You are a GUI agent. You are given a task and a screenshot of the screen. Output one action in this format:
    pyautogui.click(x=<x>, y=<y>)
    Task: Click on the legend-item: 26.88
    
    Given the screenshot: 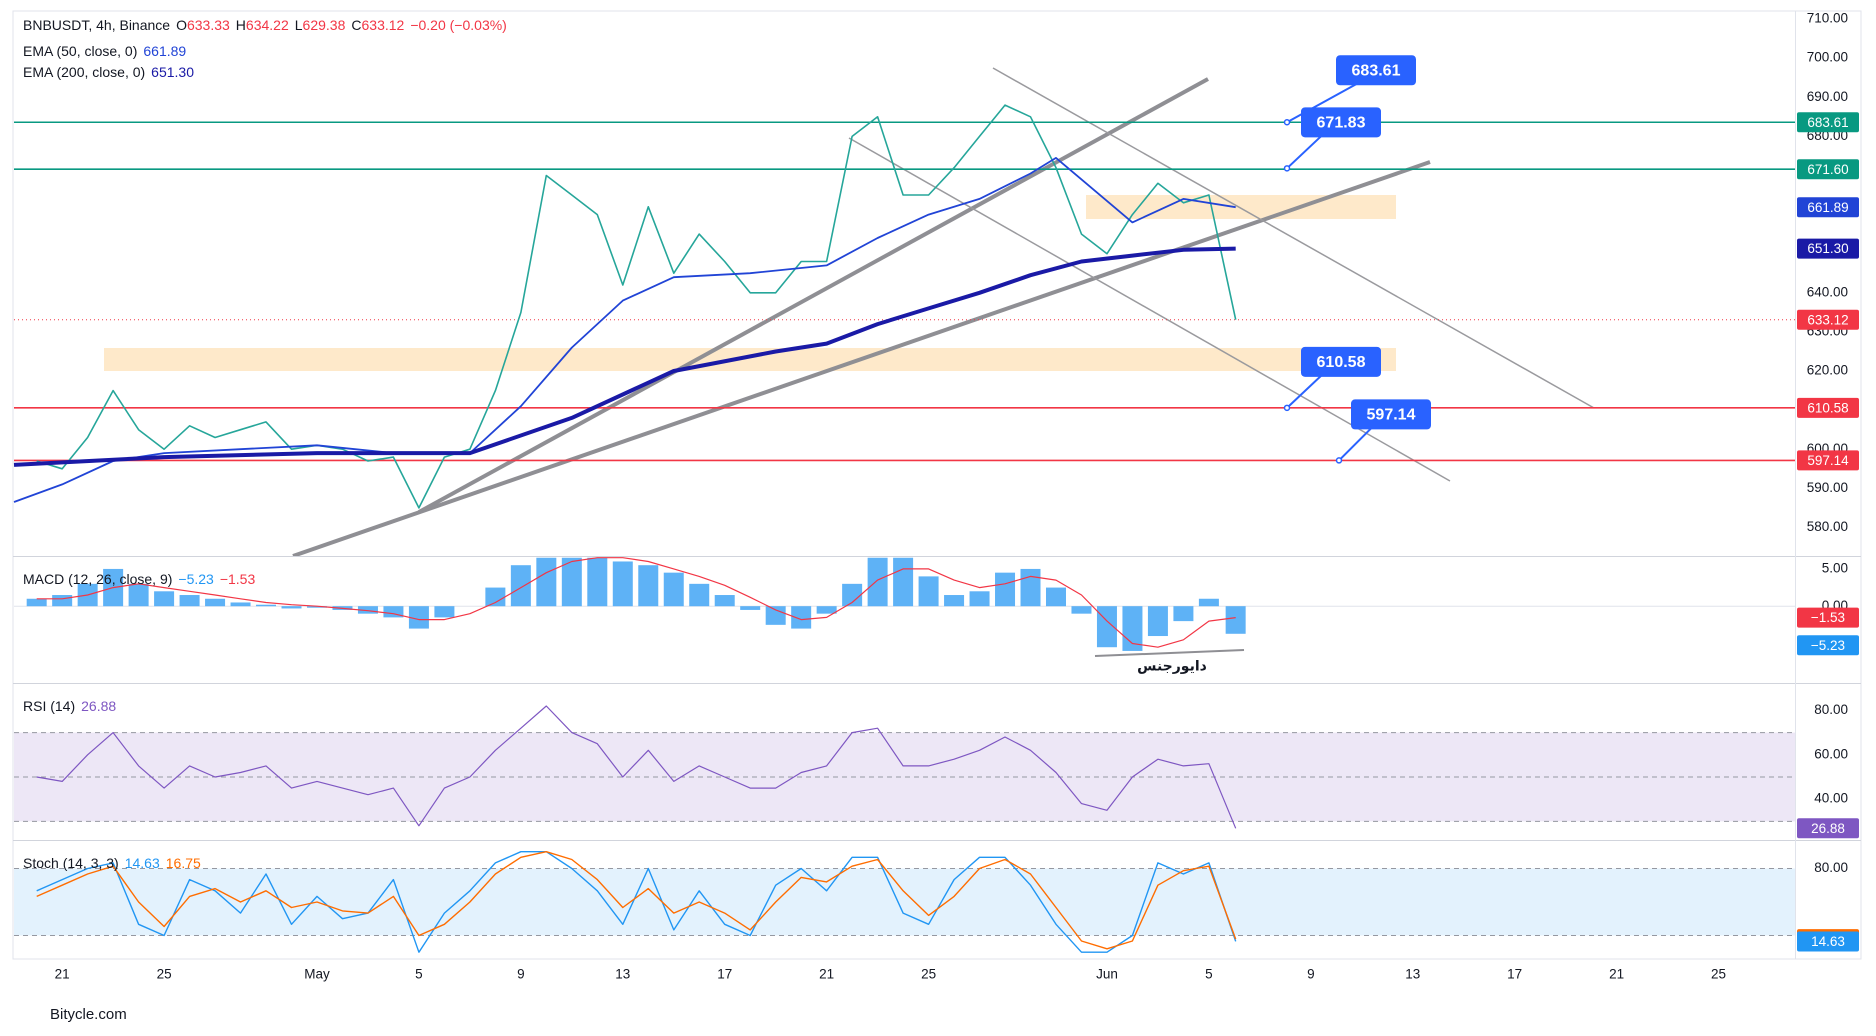 What is the action you would take?
    pyautogui.click(x=98, y=706)
    